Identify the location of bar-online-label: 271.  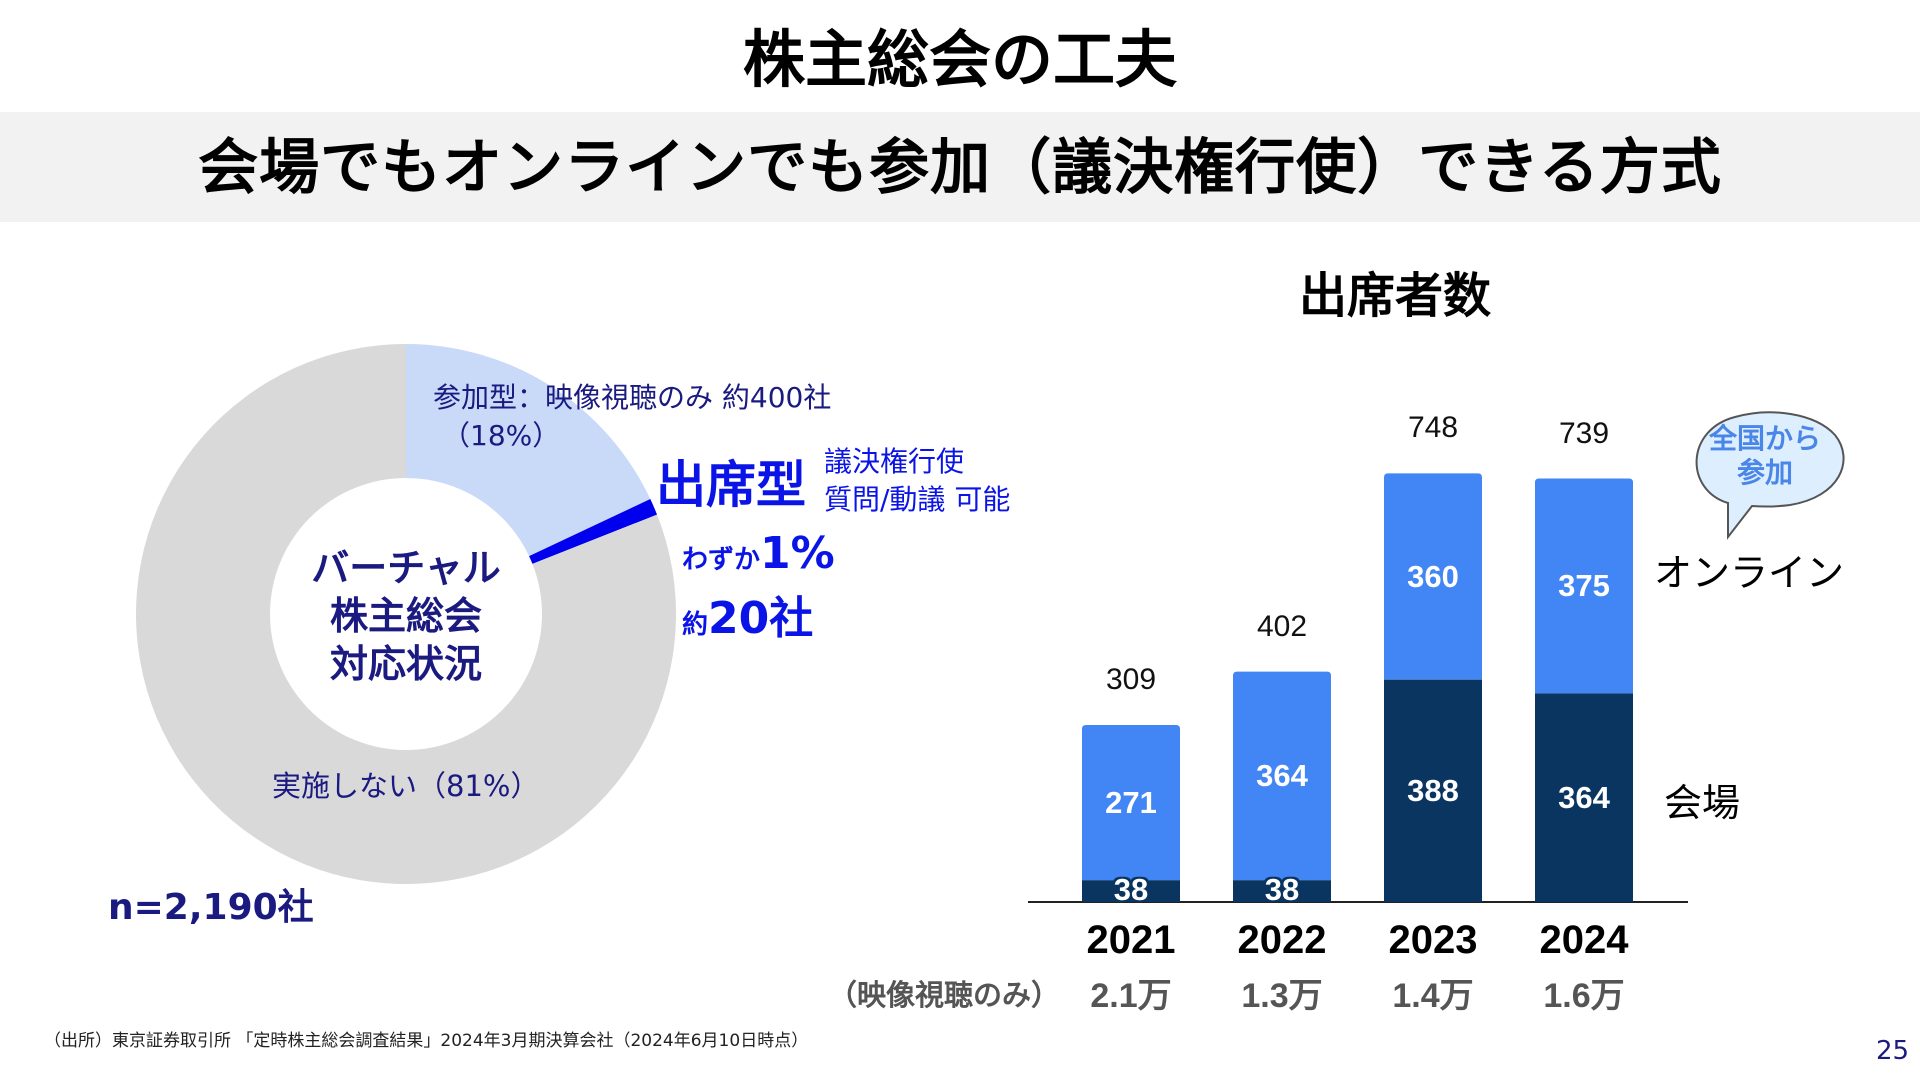
(1131, 802).